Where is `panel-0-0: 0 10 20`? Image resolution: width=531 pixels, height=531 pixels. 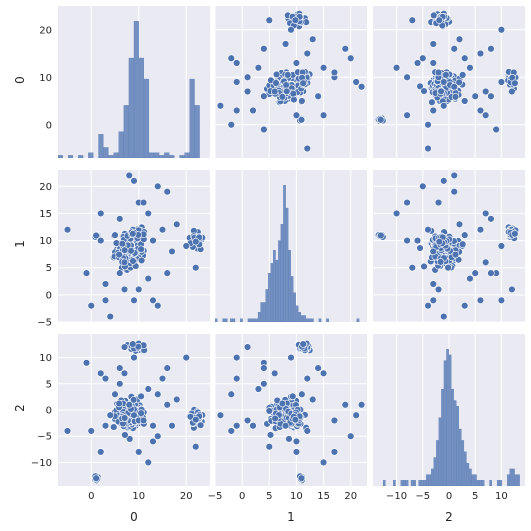 panel-0-0: 0 10 20 is located at coordinates (124, 82).